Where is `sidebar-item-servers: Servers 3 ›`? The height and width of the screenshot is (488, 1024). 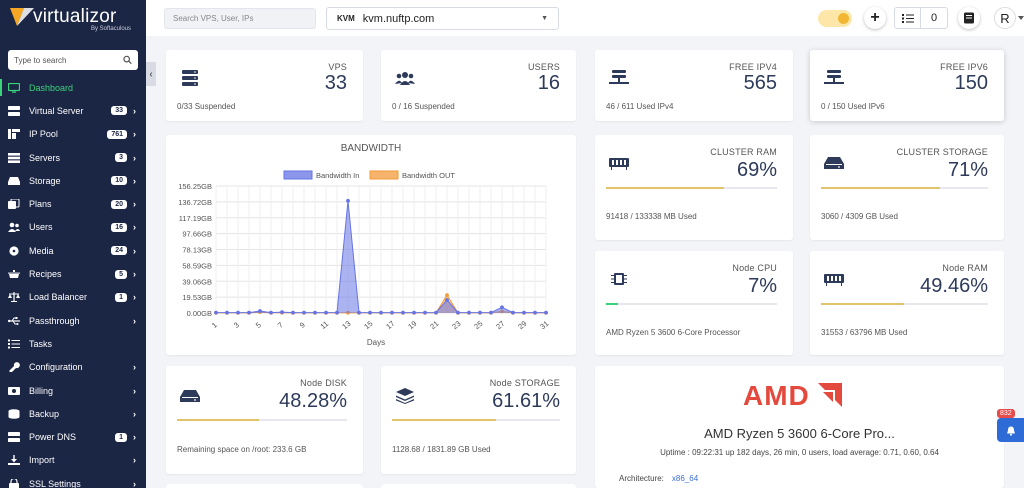 sidebar-item-servers: Servers 3 › is located at coordinates (73, 157).